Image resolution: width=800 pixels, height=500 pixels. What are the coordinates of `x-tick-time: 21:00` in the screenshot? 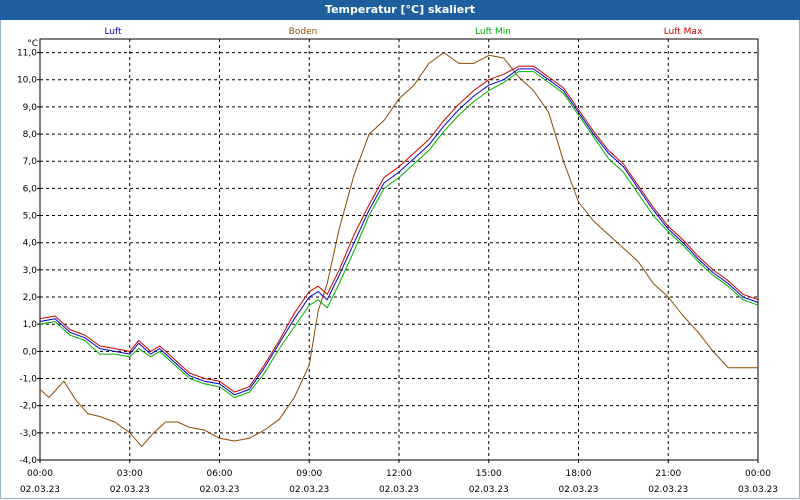 It's located at (668, 474).